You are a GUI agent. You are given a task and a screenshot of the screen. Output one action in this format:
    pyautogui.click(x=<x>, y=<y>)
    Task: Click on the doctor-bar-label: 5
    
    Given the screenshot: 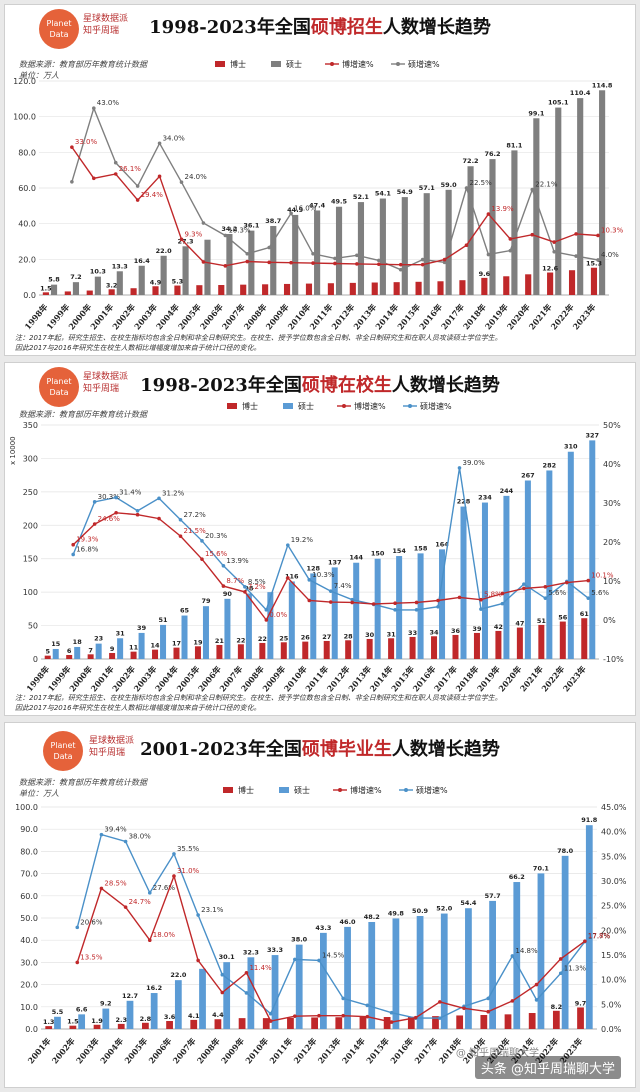 What is the action you would take?
    pyautogui.click(x=47, y=652)
    